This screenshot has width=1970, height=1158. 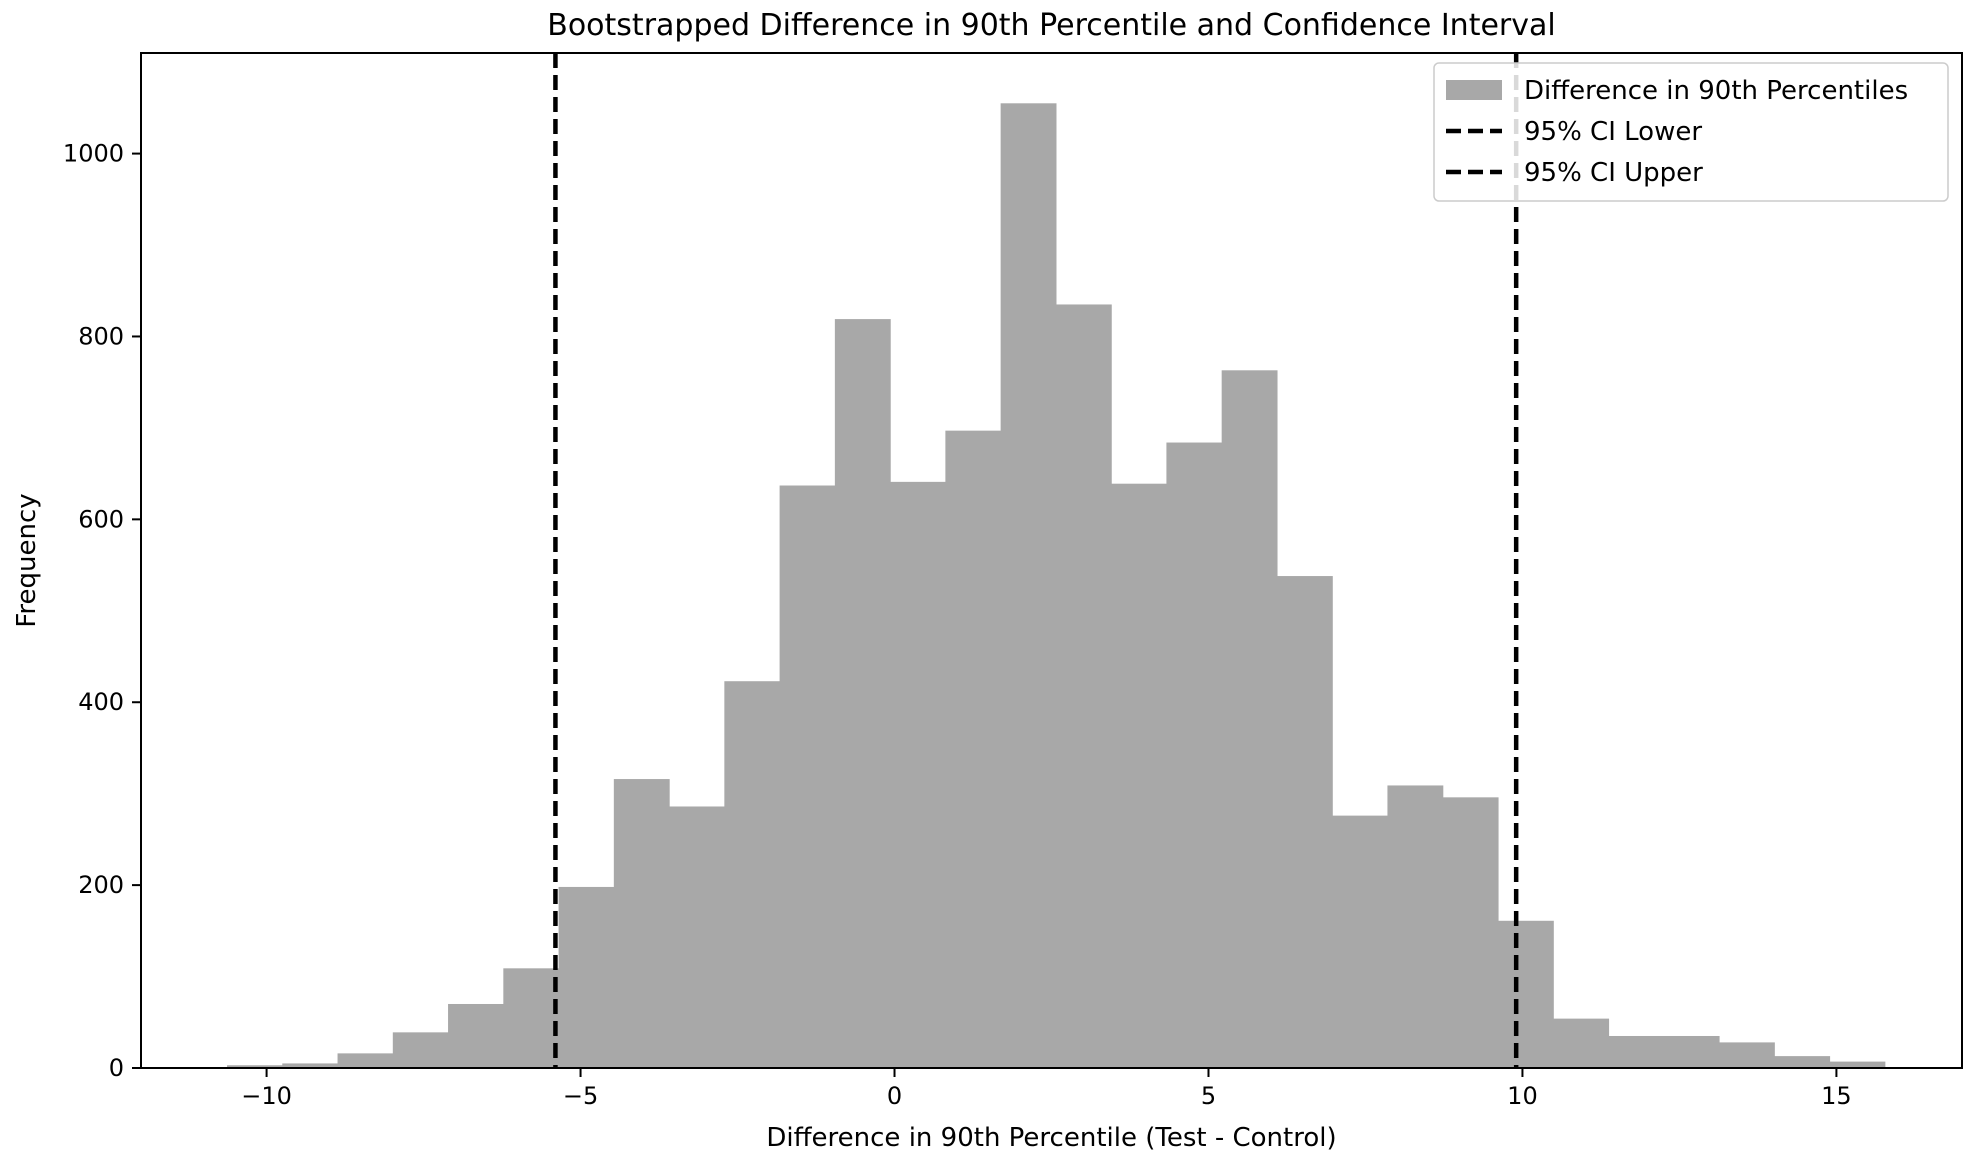 What do you see at coordinates (101, 702) in the screenshot?
I see `y-tick-label: 400` at bounding box center [101, 702].